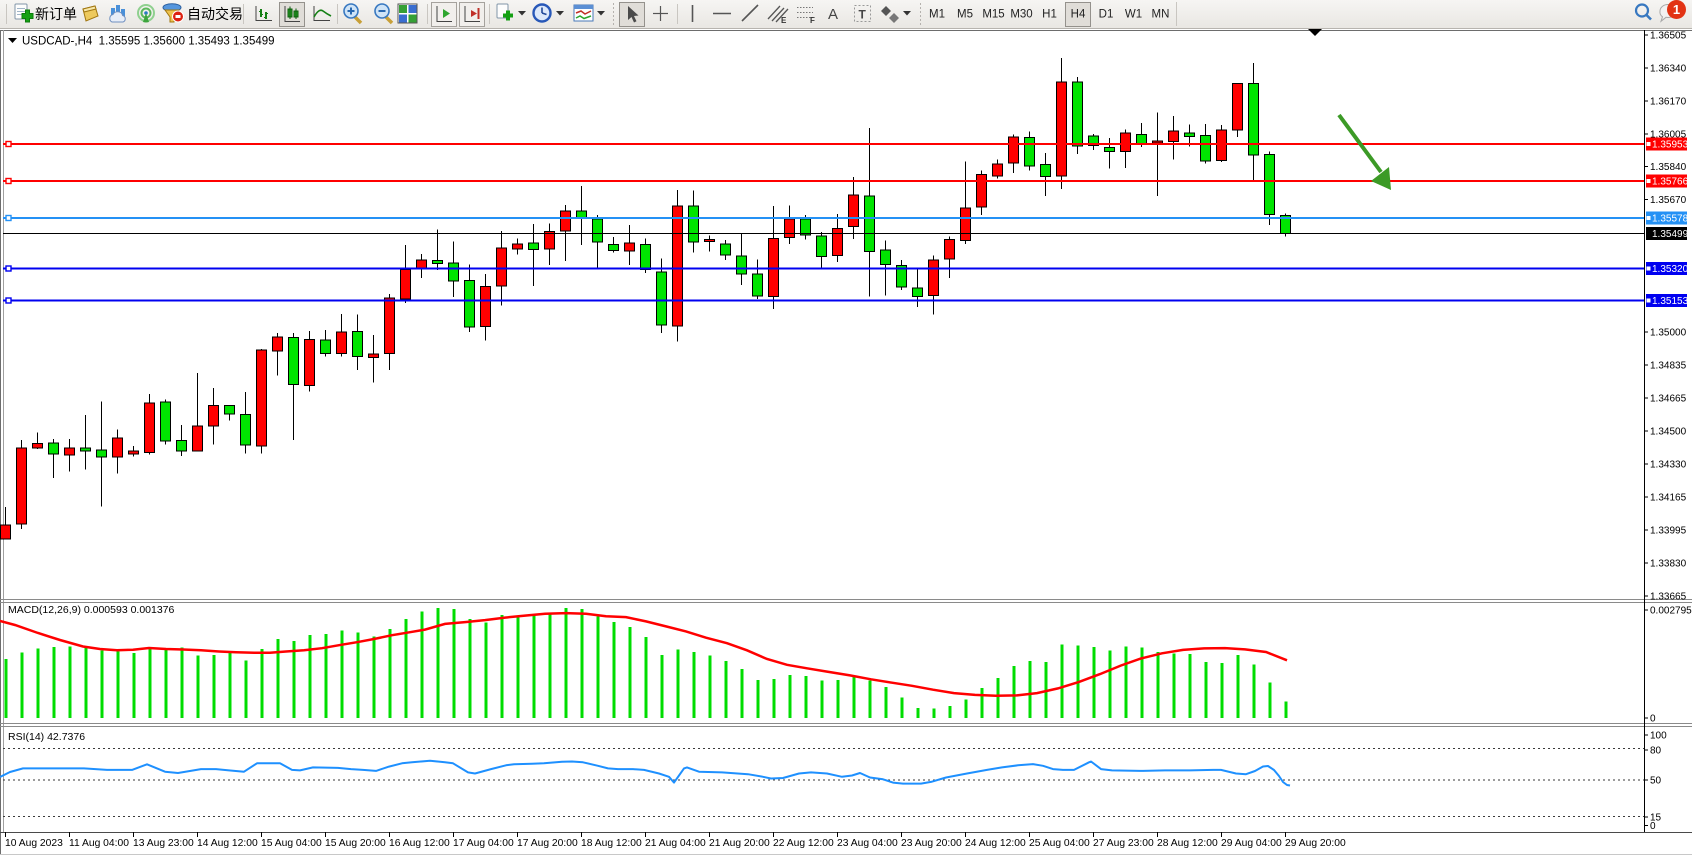 The height and width of the screenshot is (855, 1692). Describe the element at coordinates (99, 843) in the screenshot. I see `svg-text: 11 Aug 04:00` at that location.